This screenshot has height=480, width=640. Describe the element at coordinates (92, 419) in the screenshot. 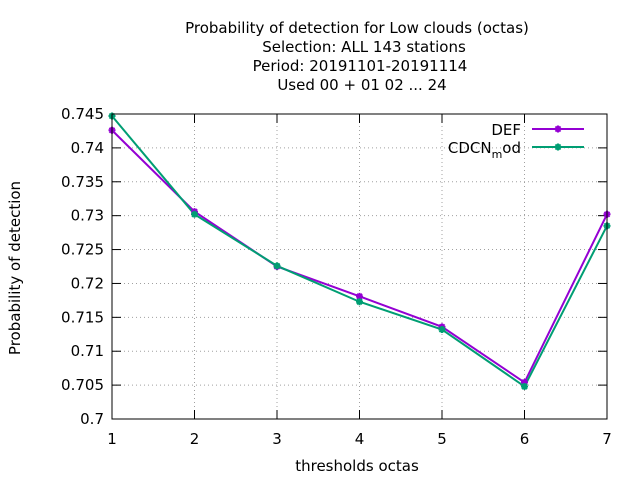

I see `y-tick-label: 0.7` at that location.